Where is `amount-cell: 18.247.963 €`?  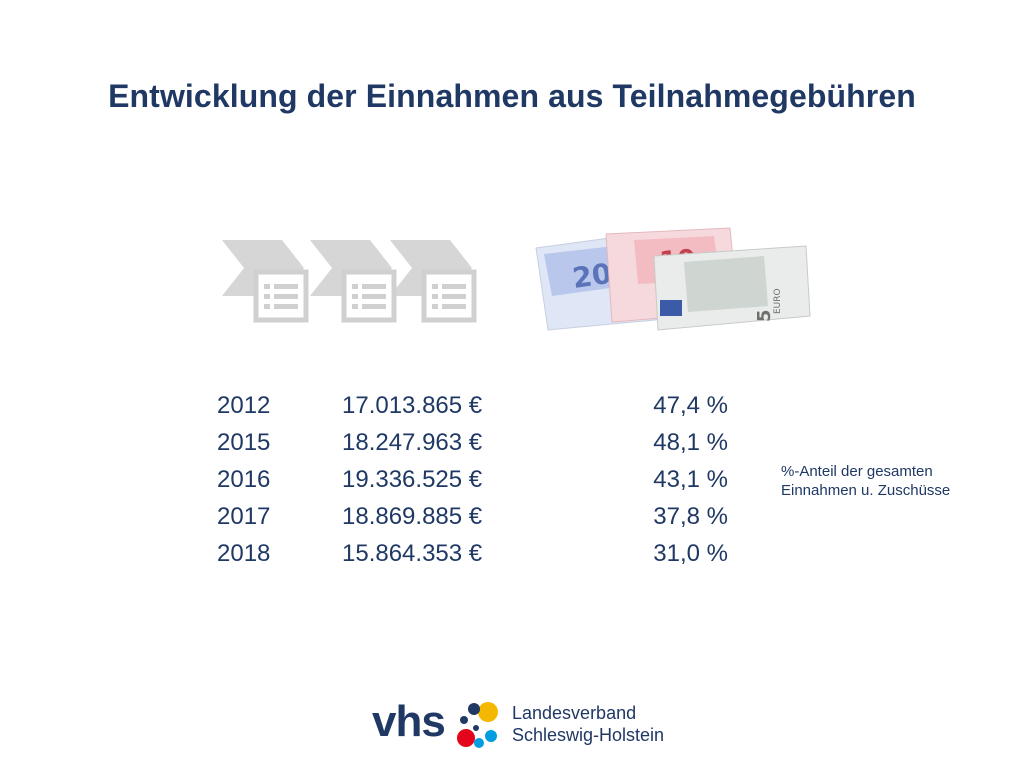
amount-cell: 18.247.963 € is located at coordinates (412, 442).